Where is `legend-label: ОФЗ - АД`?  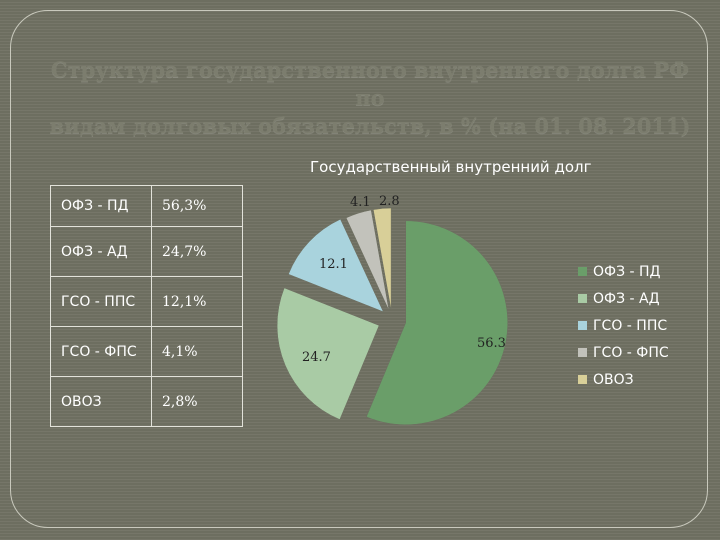 legend-label: ОФЗ - АД is located at coordinates (626, 298).